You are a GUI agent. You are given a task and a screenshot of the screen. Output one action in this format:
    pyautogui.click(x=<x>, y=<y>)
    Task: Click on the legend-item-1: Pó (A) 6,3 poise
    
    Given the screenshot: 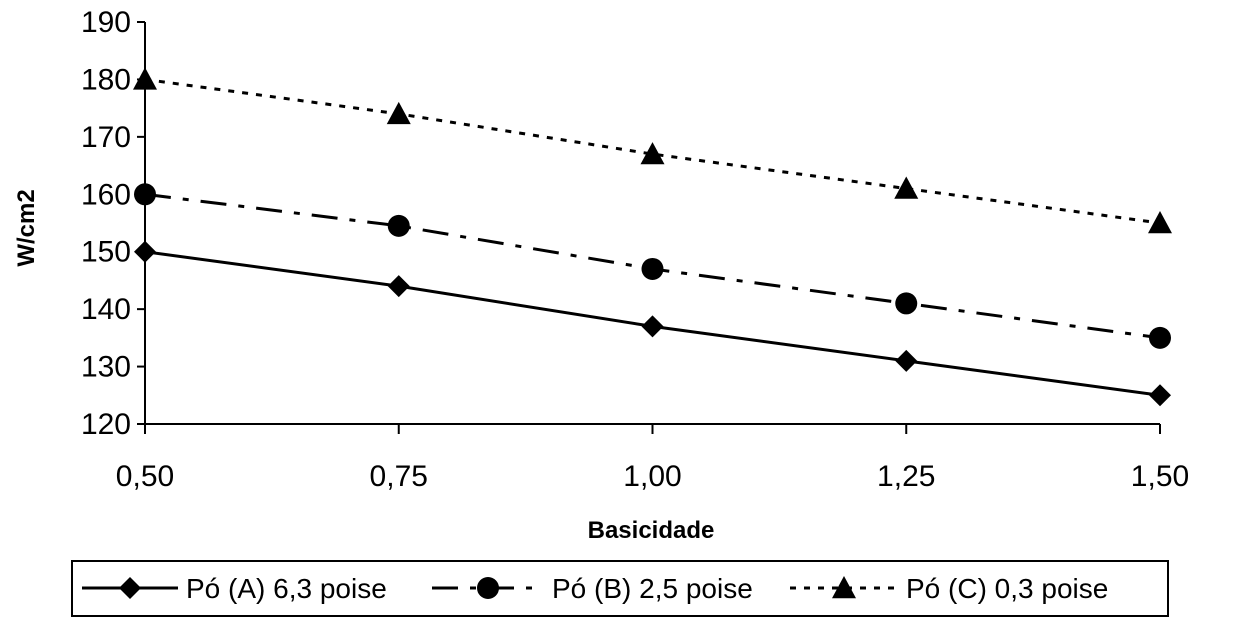 What is the action you would take?
    pyautogui.click(x=234, y=588)
    